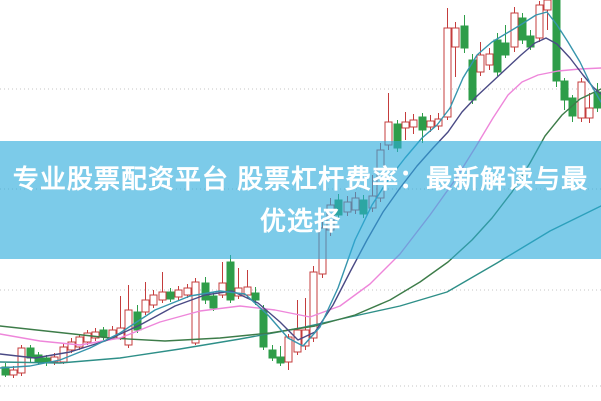  What do you see at coordinates (300, 179) in the screenshot?
I see `banner-title-line1: 专业股票配资平台 股票杠杆费率：最新解读与最` at bounding box center [300, 179].